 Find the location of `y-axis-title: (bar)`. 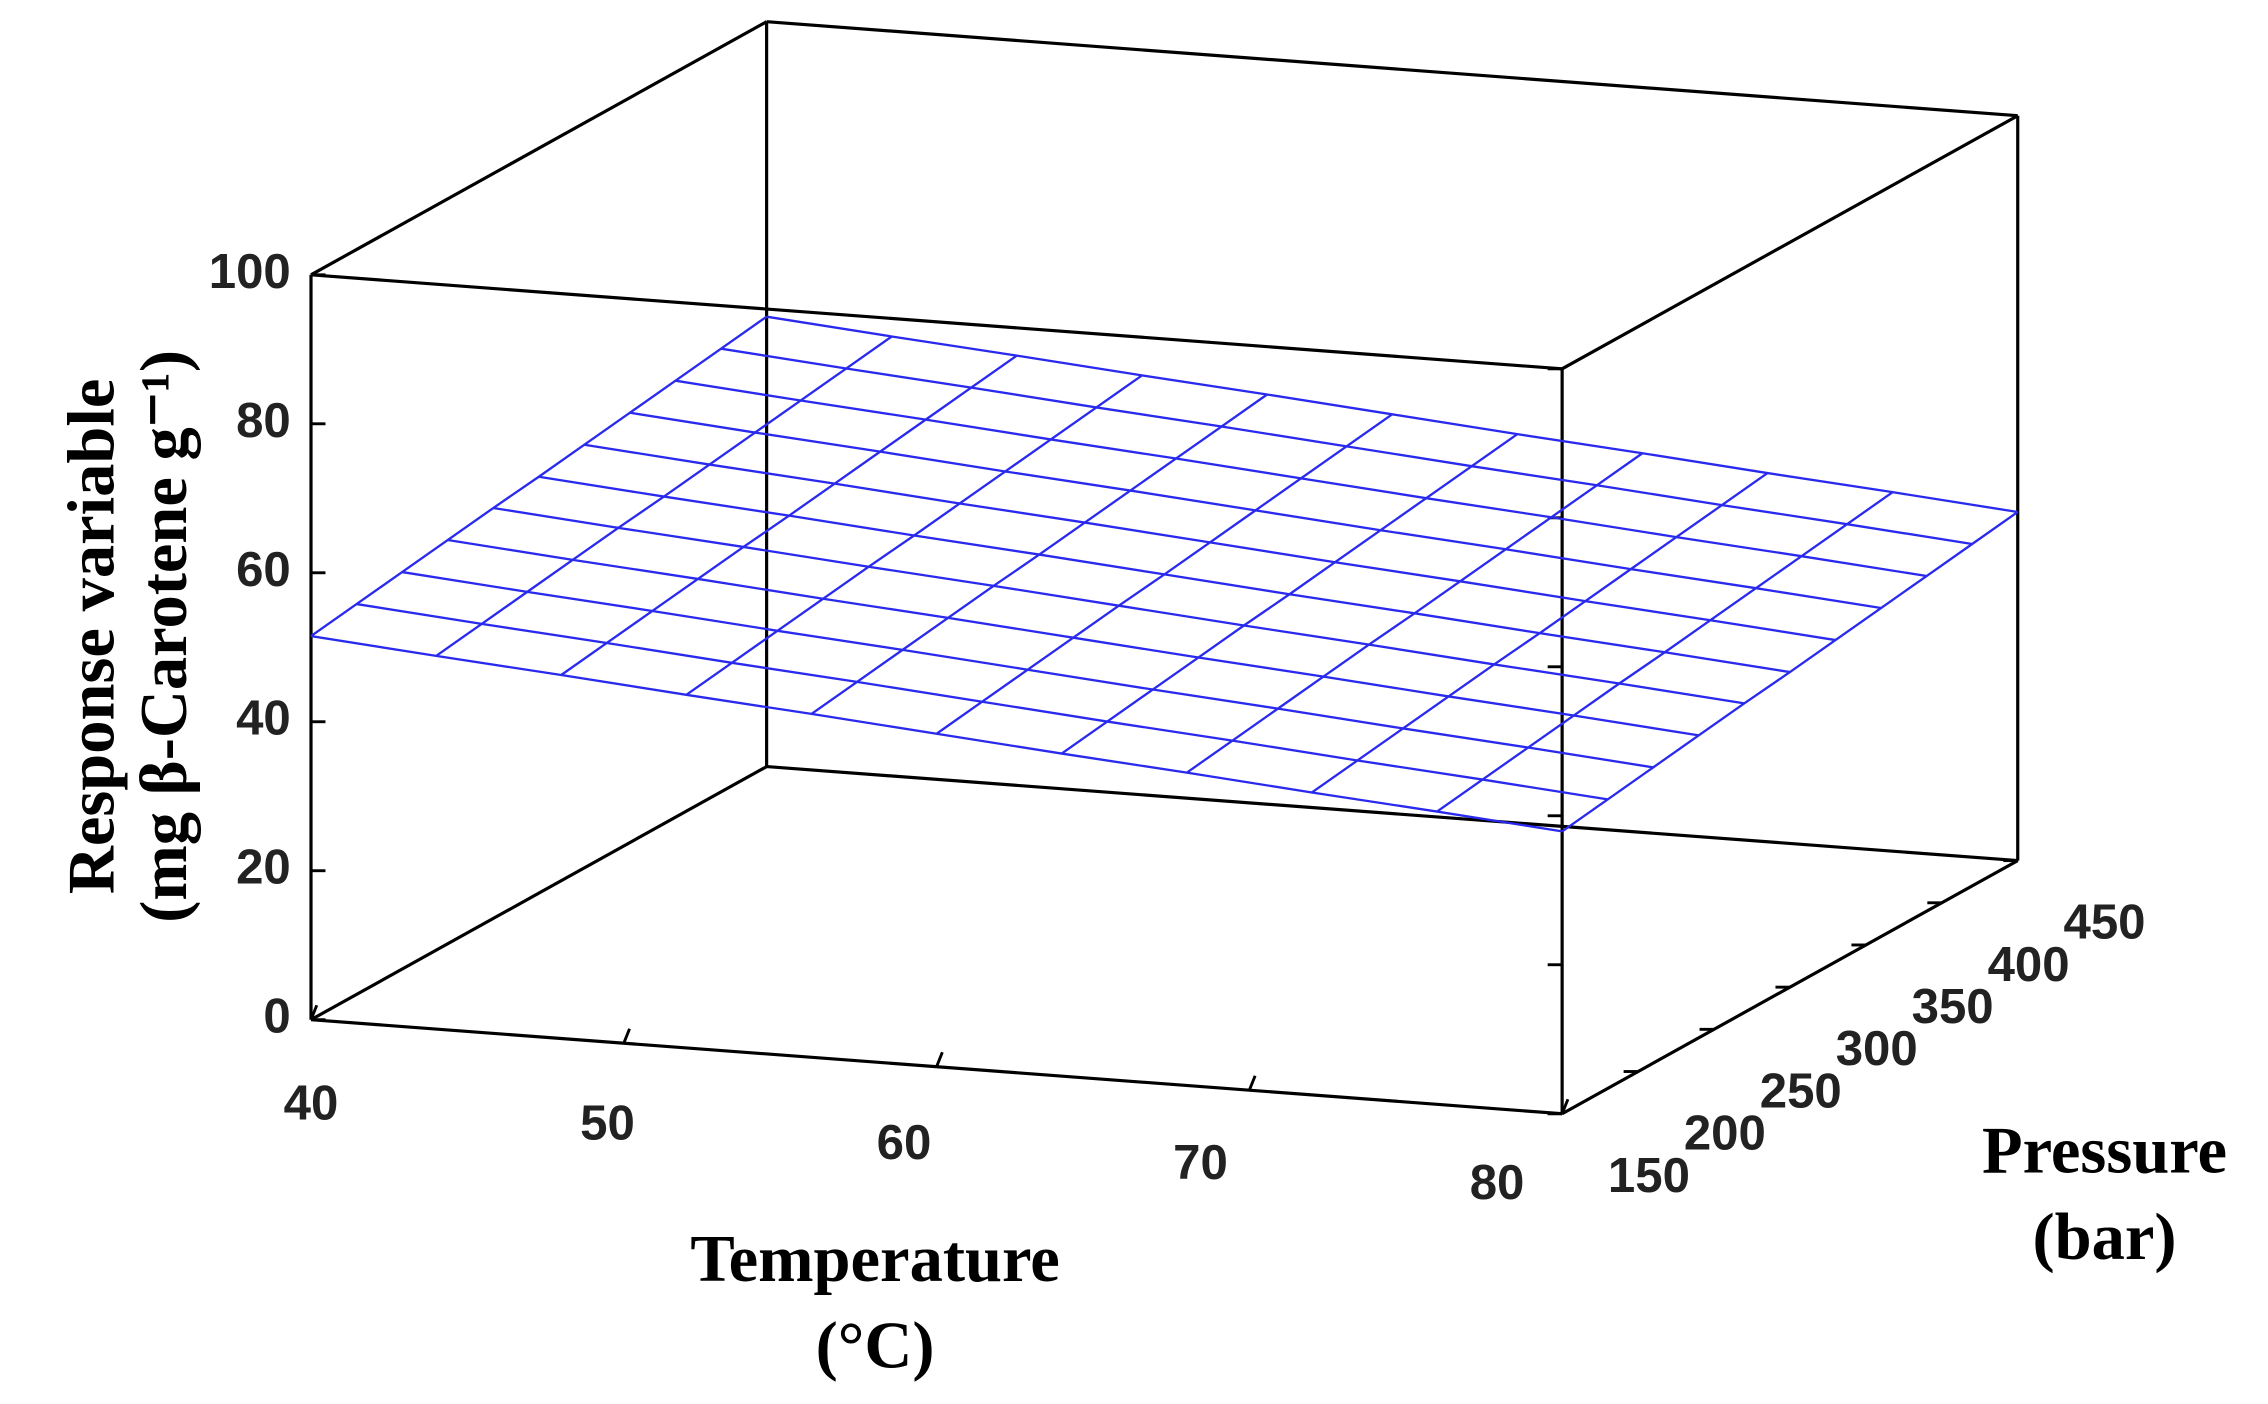

y-axis-title: (bar) is located at coordinates (2104, 1237).